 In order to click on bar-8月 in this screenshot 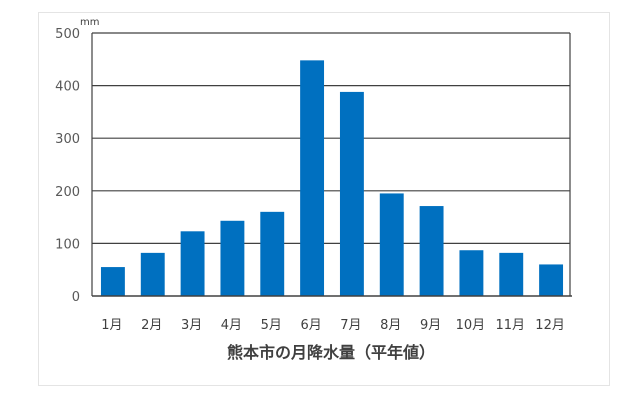, I will do `click(391, 244)`.